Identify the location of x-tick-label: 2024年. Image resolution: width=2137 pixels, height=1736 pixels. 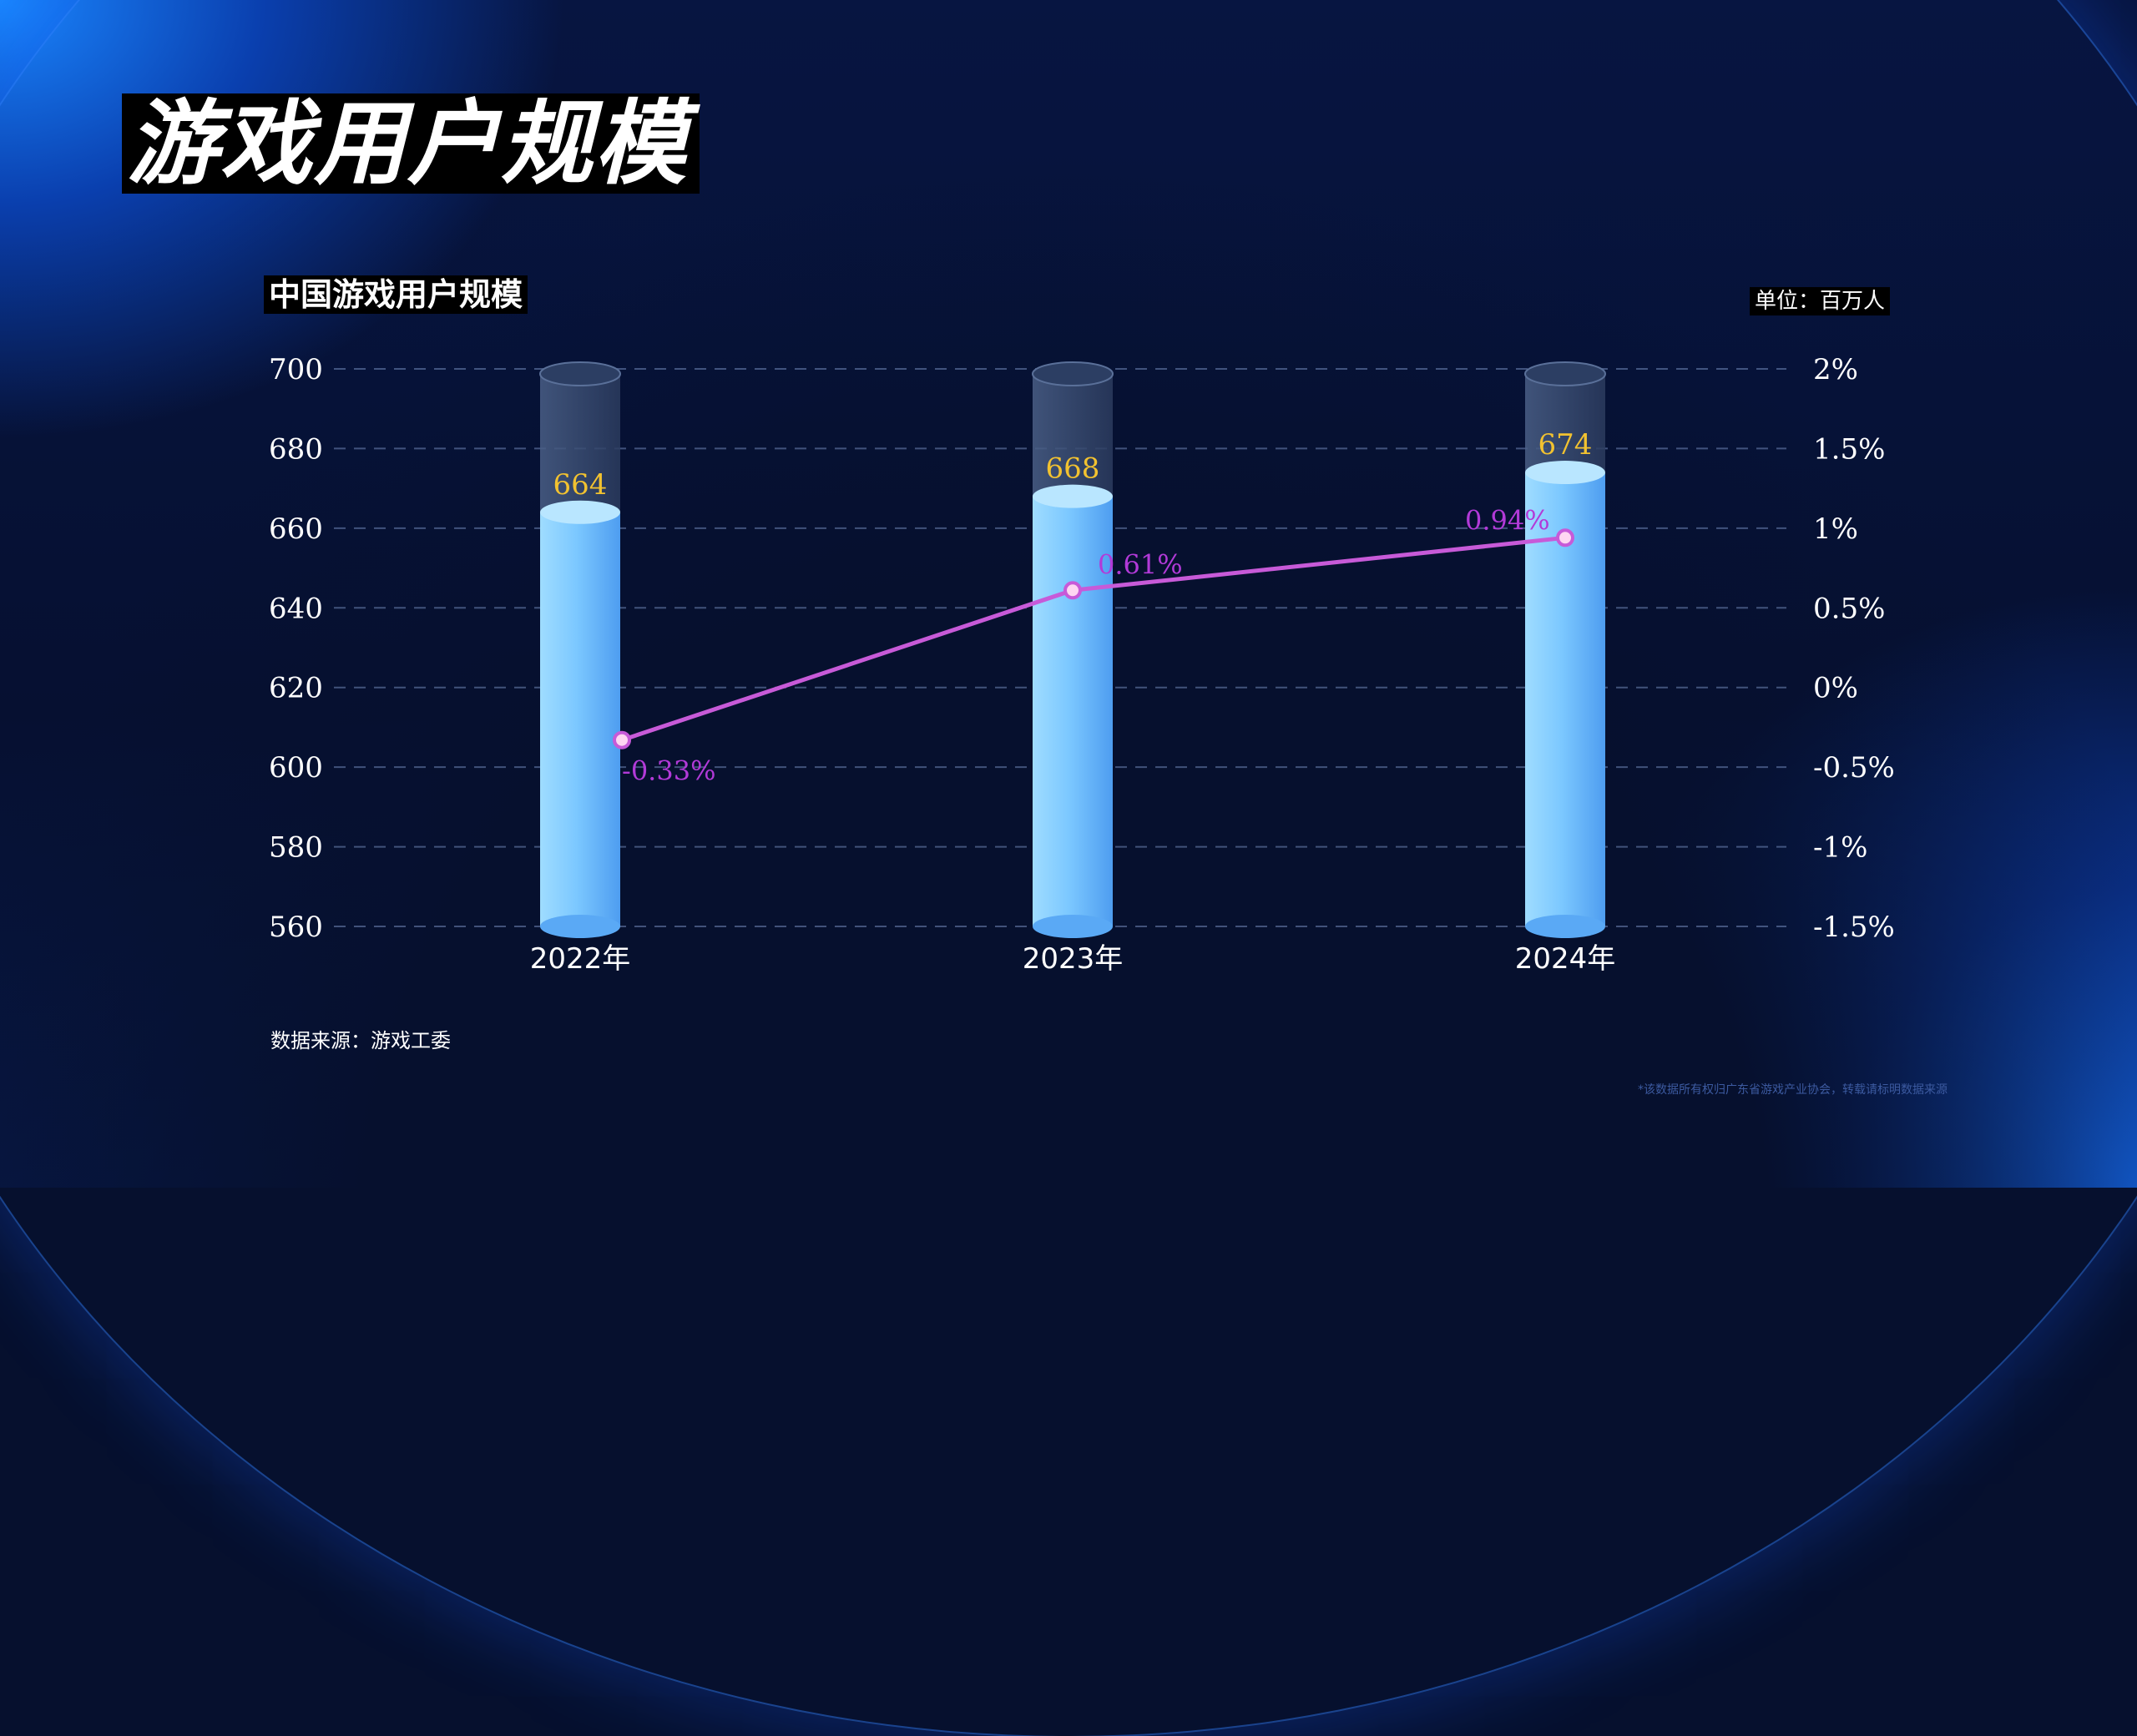
(1565, 959).